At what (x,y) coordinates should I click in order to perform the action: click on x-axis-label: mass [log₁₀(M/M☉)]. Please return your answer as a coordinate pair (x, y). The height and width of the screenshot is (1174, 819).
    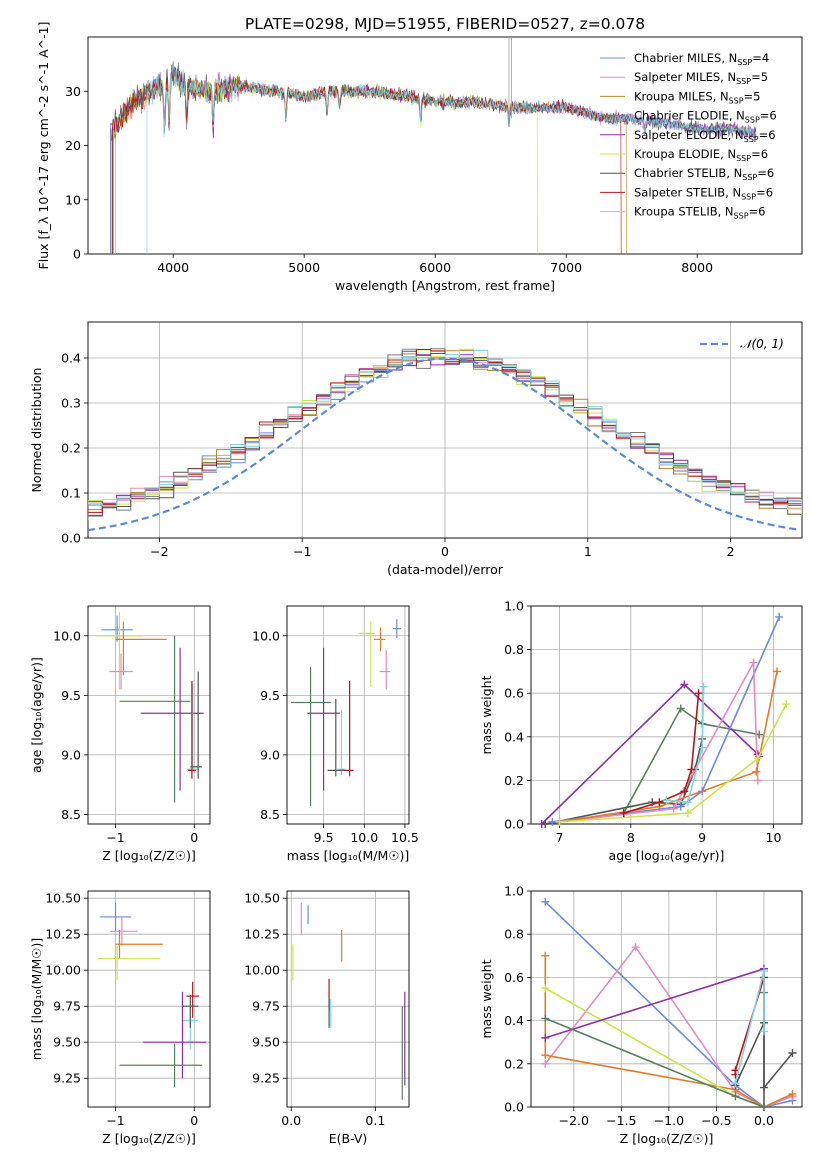
    Looking at the image, I should click on (348, 855).